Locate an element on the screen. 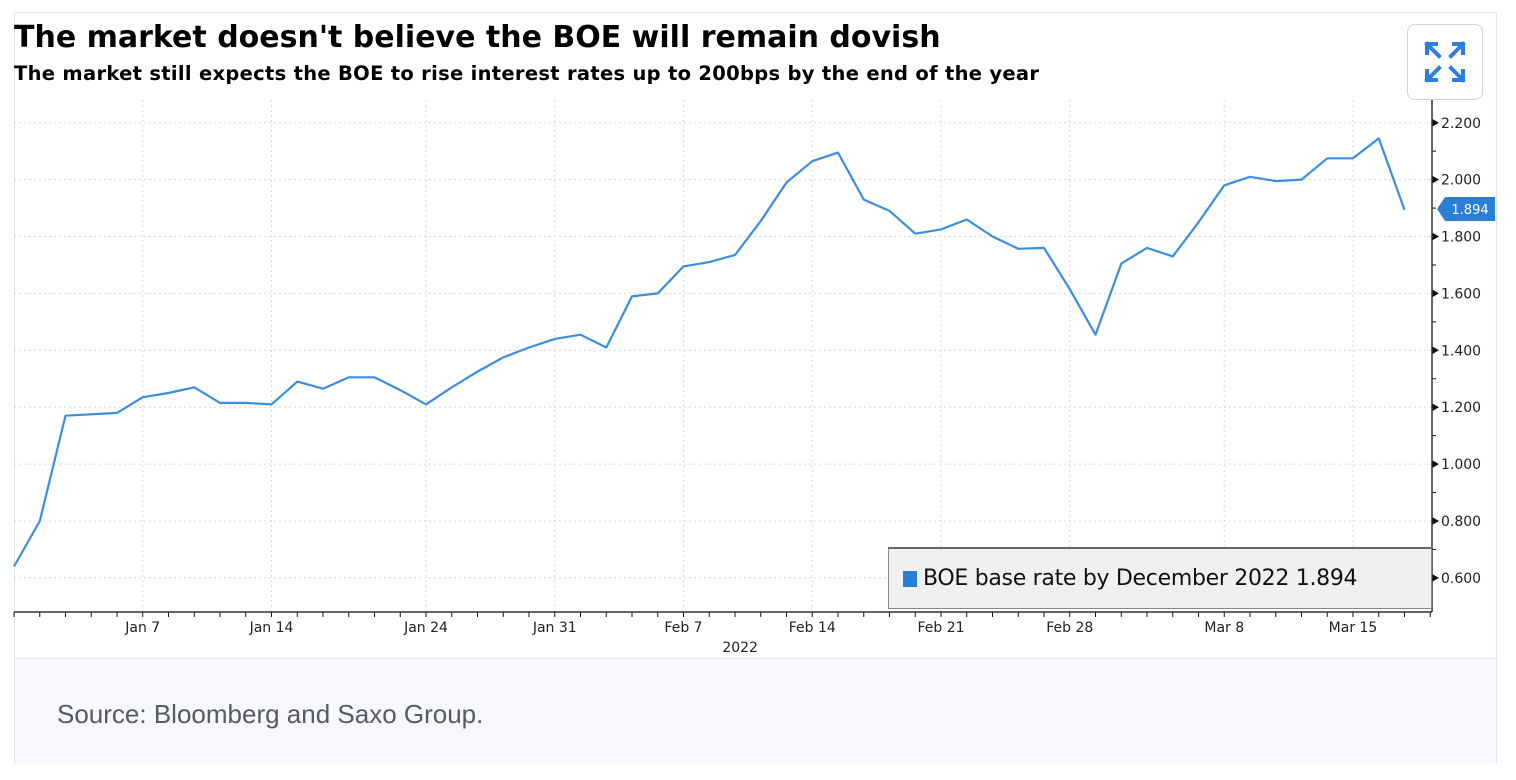 Image resolution: width=1516 pixels, height=780 pixels. footer: Source: Bloomberg and Saxo Group. is located at coordinates (755, 711).